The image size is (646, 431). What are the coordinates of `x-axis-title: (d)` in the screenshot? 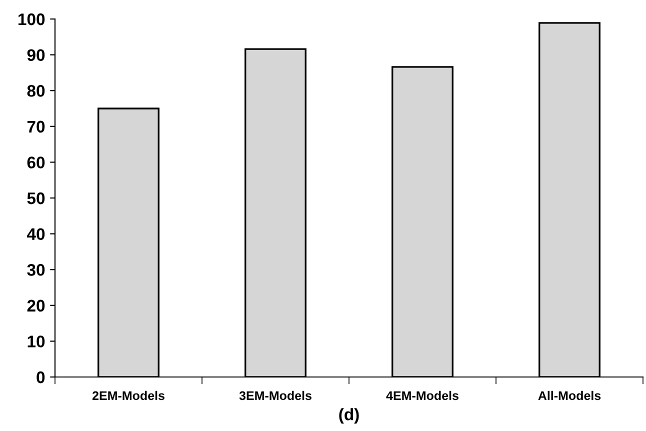 It's located at (349, 416).